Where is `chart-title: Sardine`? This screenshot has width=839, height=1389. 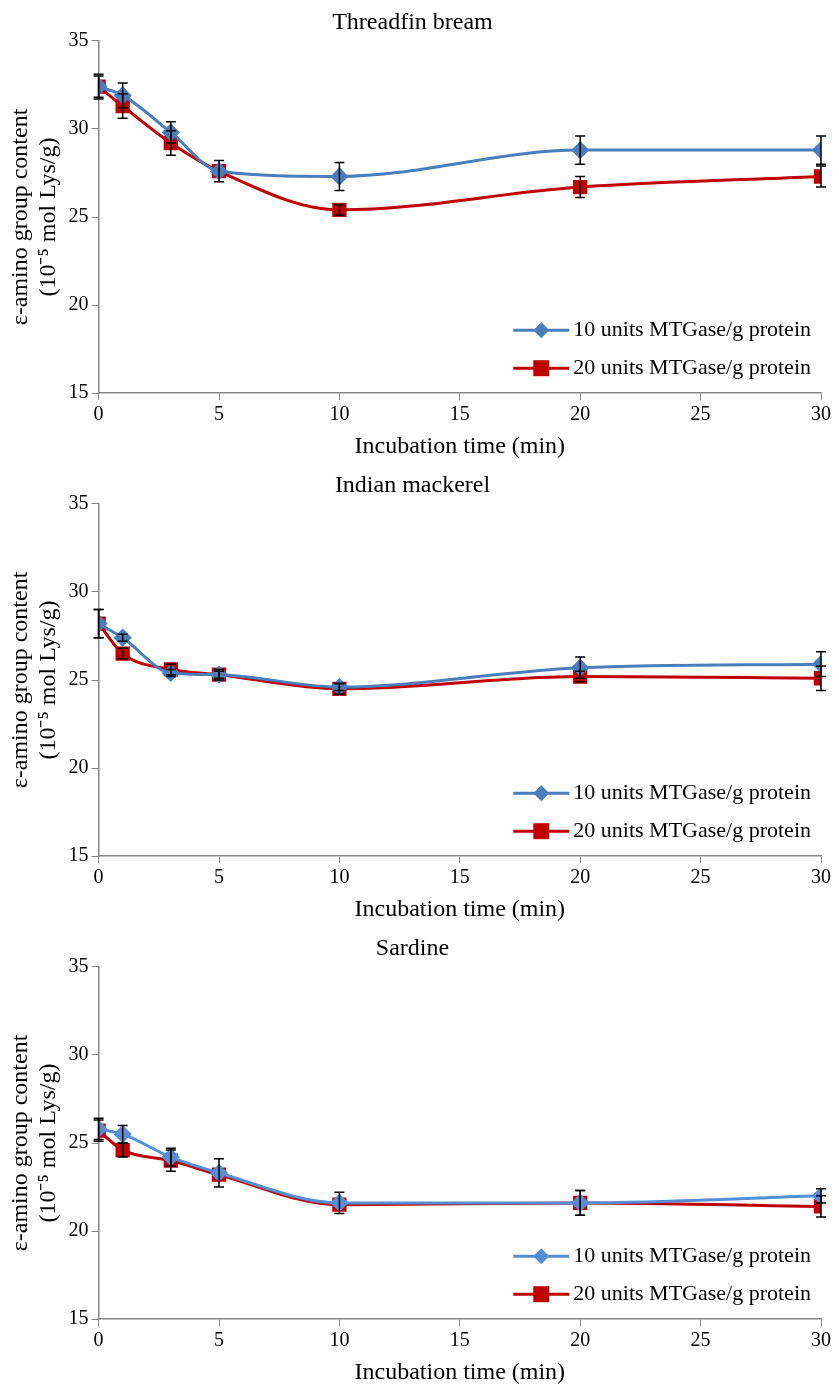 chart-title: Sardine is located at coordinates (412, 946).